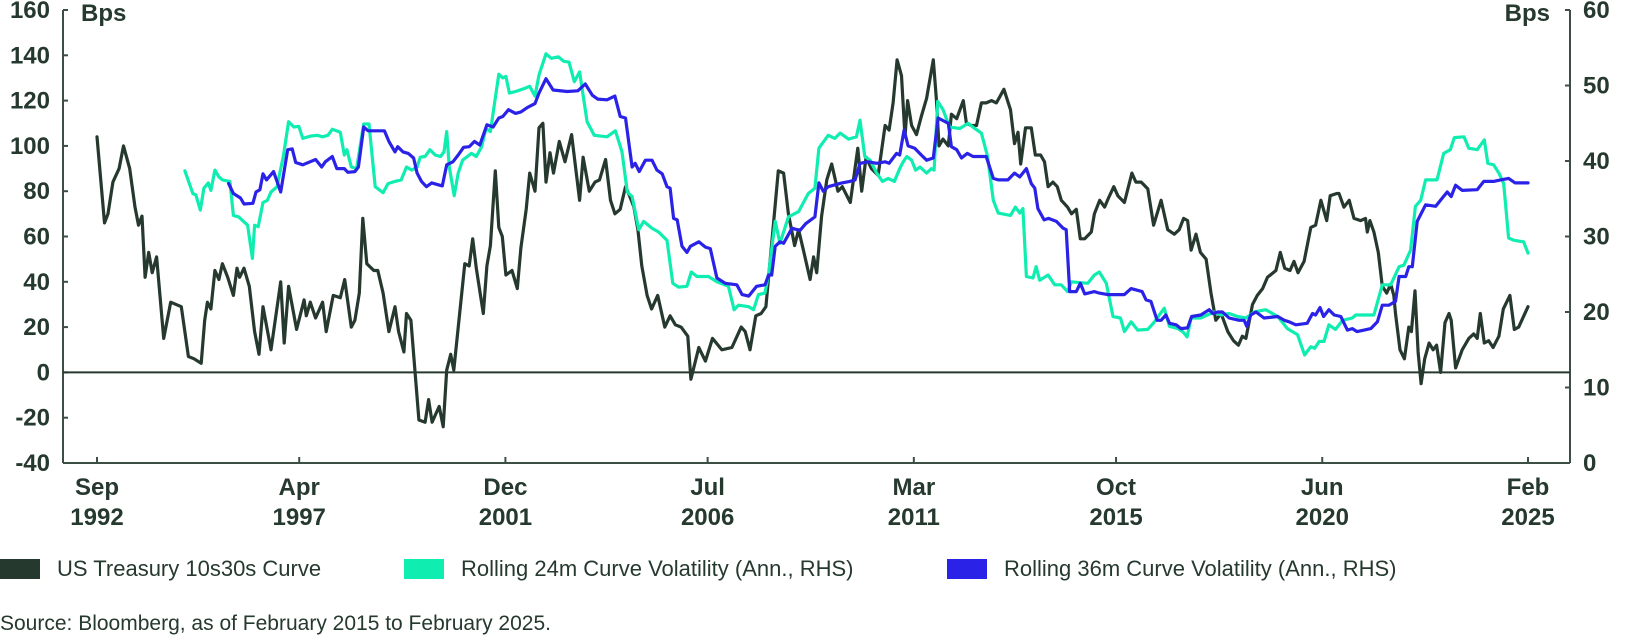  I want to click on x-axis-tick-month: Feb, so click(1528, 487).